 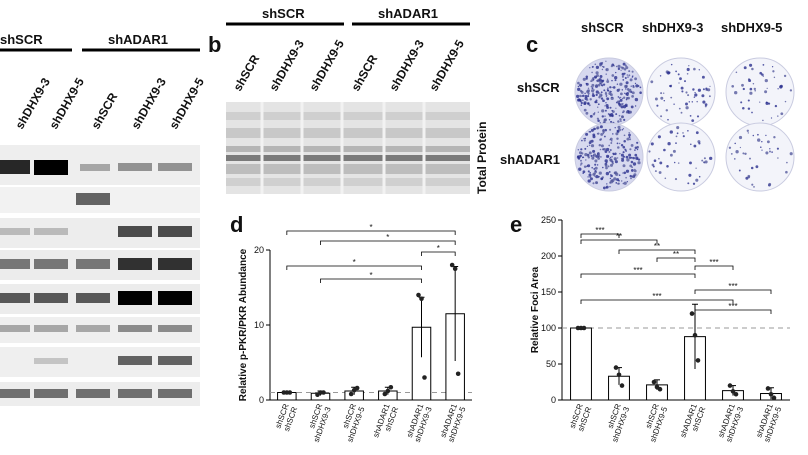 I want to click on panel-a-lane-label: shDHX9-3, so click(x=148, y=103).